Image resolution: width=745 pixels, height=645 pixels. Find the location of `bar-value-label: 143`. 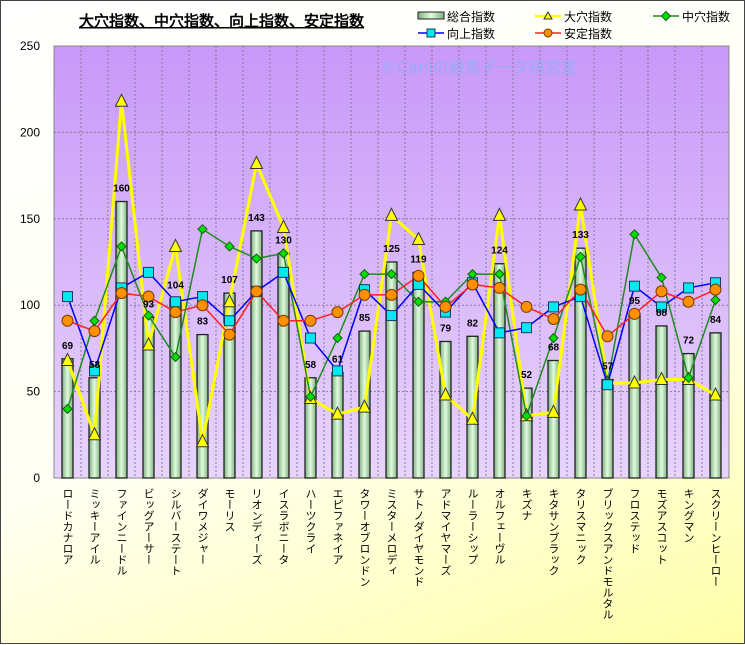

bar-value-label: 143 is located at coordinates (256, 218).